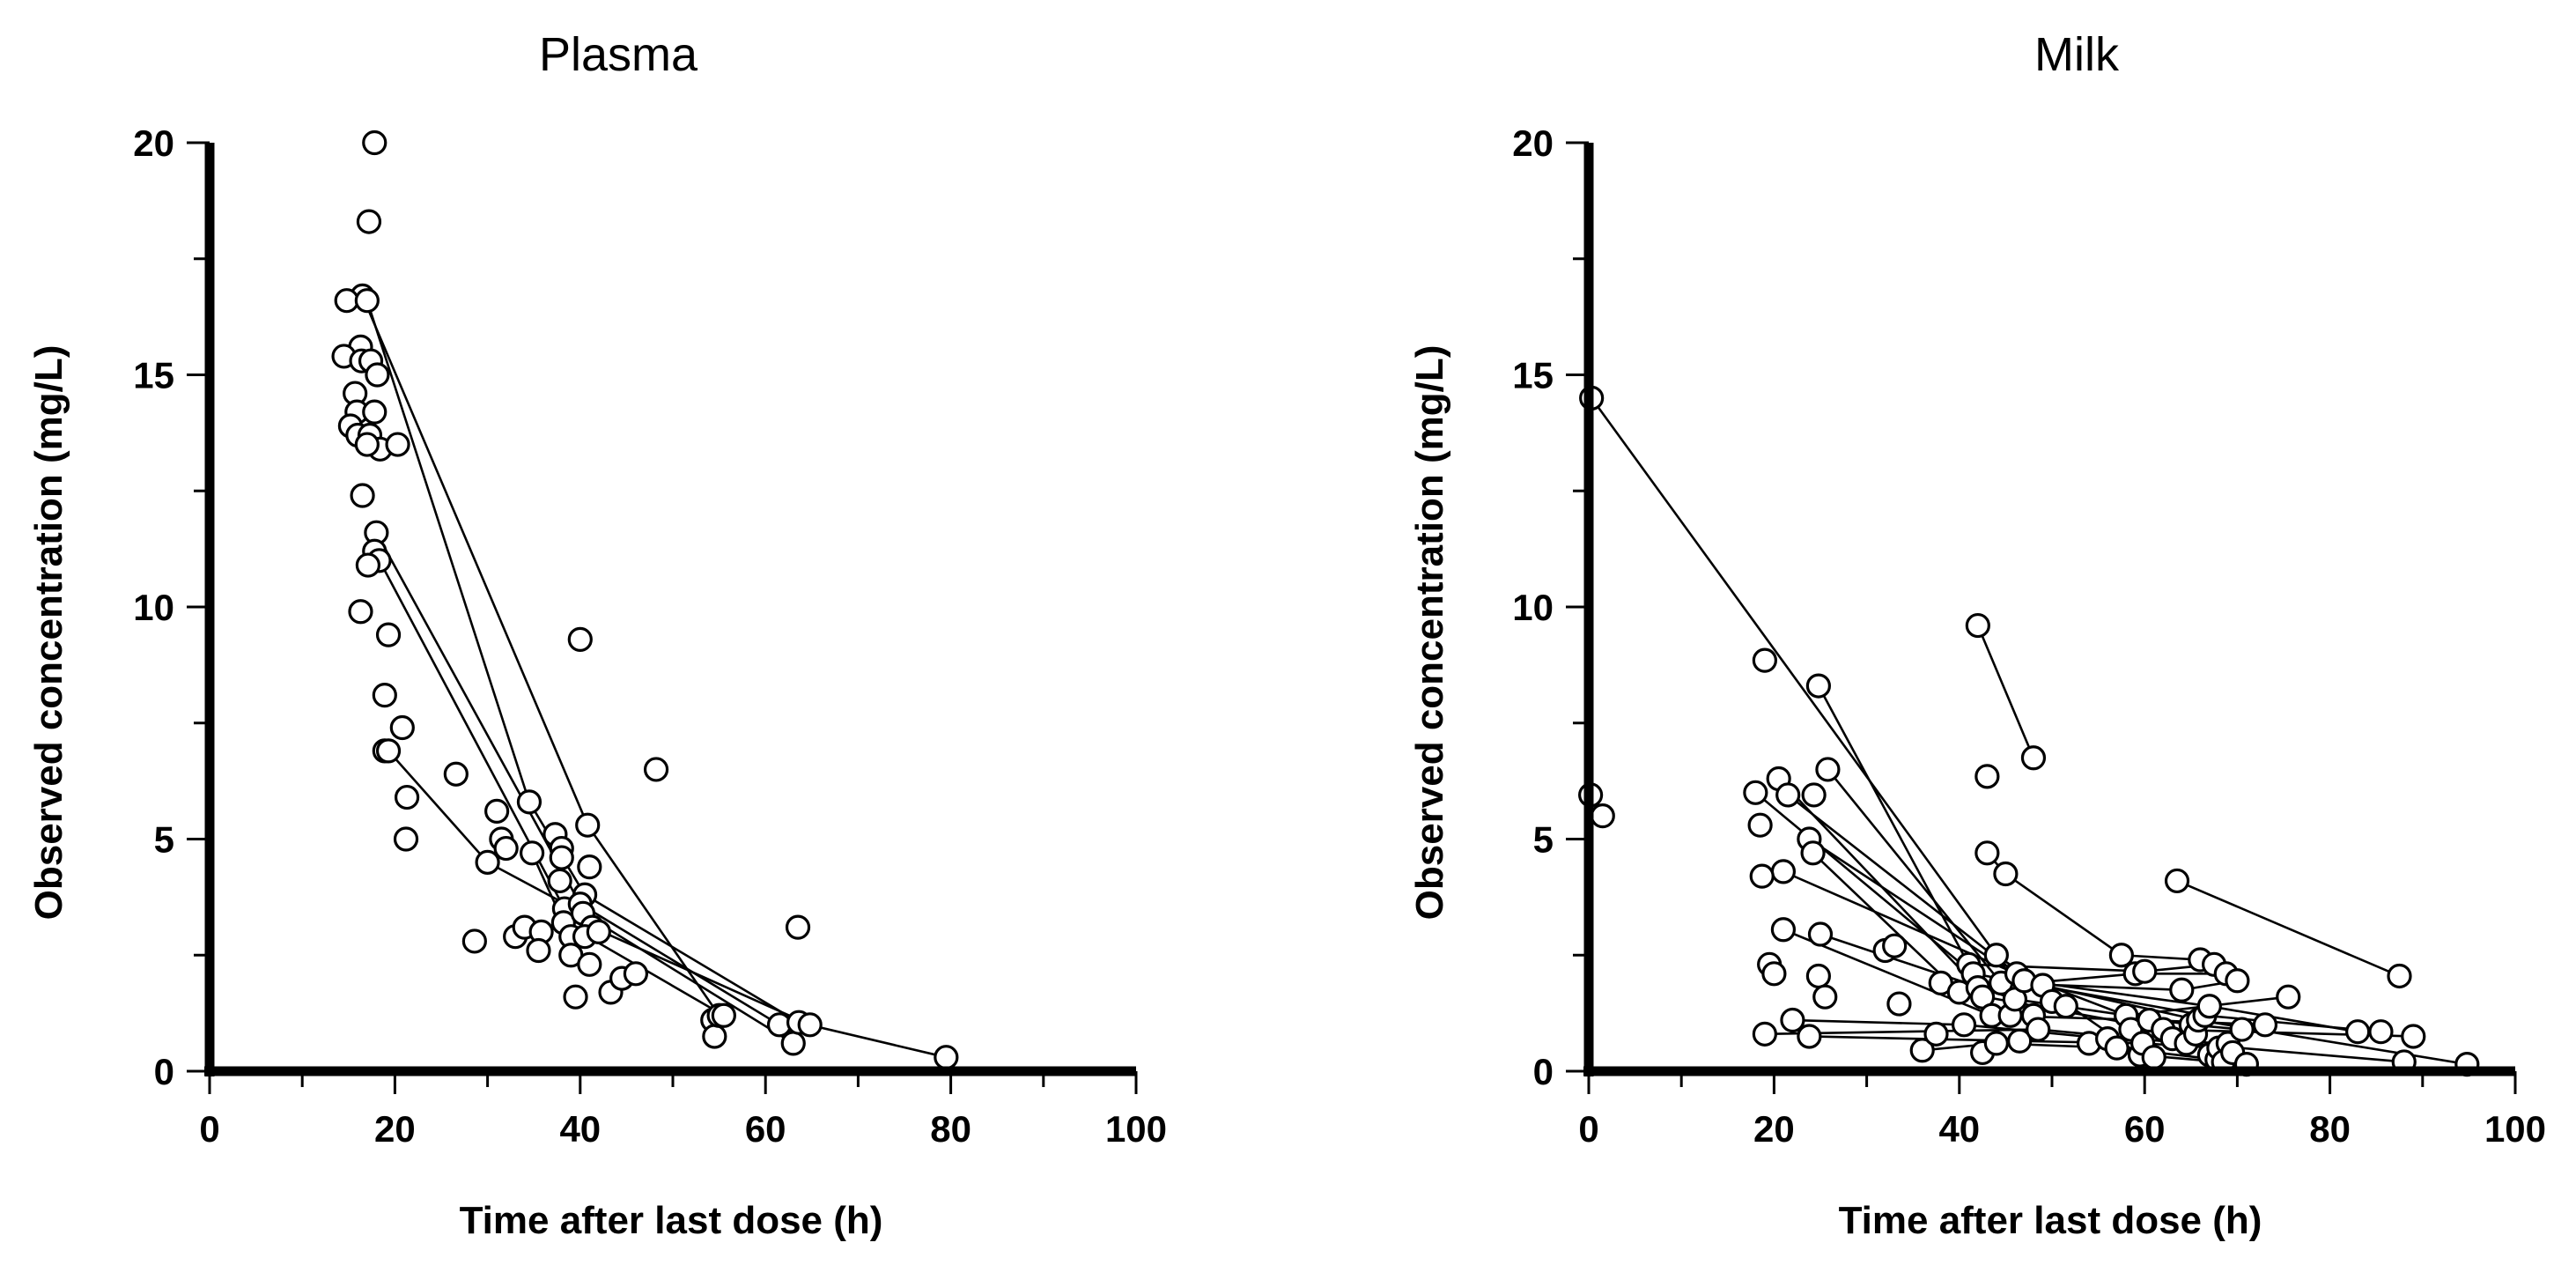 Image resolution: width=2576 pixels, height=1265 pixels. What do you see at coordinates (618, 55) in the screenshot?
I see `plasma-title: Plasma` at bounding box center [618, 55].